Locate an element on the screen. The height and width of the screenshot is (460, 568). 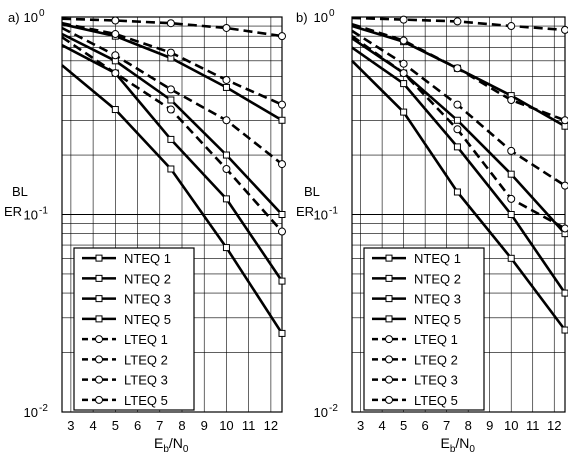
legend-label: LTEQ 5 is located at coordinates (436, 400).